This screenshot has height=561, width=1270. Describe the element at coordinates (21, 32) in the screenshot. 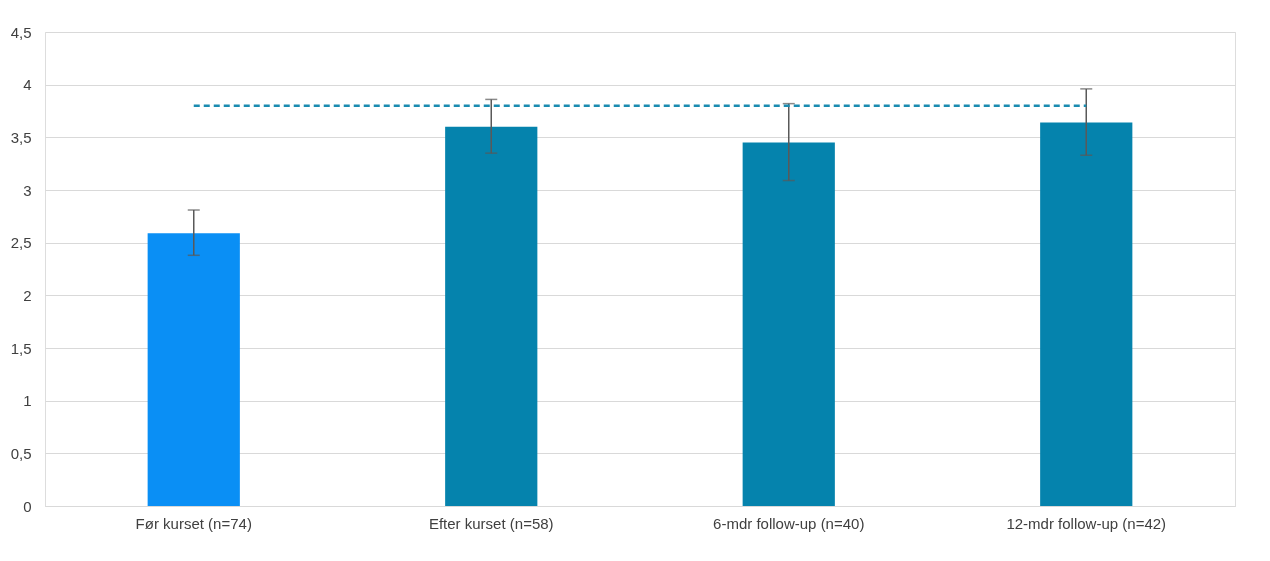

I see `y-tick-label: 4,5` at that location.